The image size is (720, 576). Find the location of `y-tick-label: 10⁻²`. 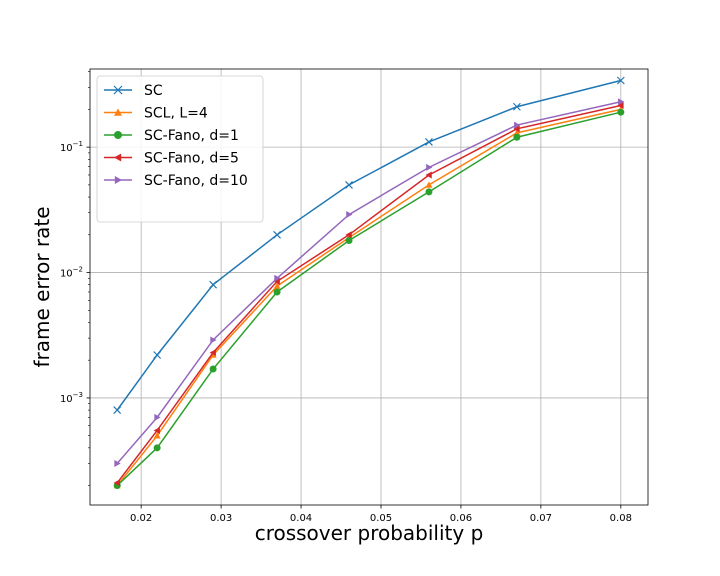

y-tick-label: 10⁻² is located at coordinates (71, 273).